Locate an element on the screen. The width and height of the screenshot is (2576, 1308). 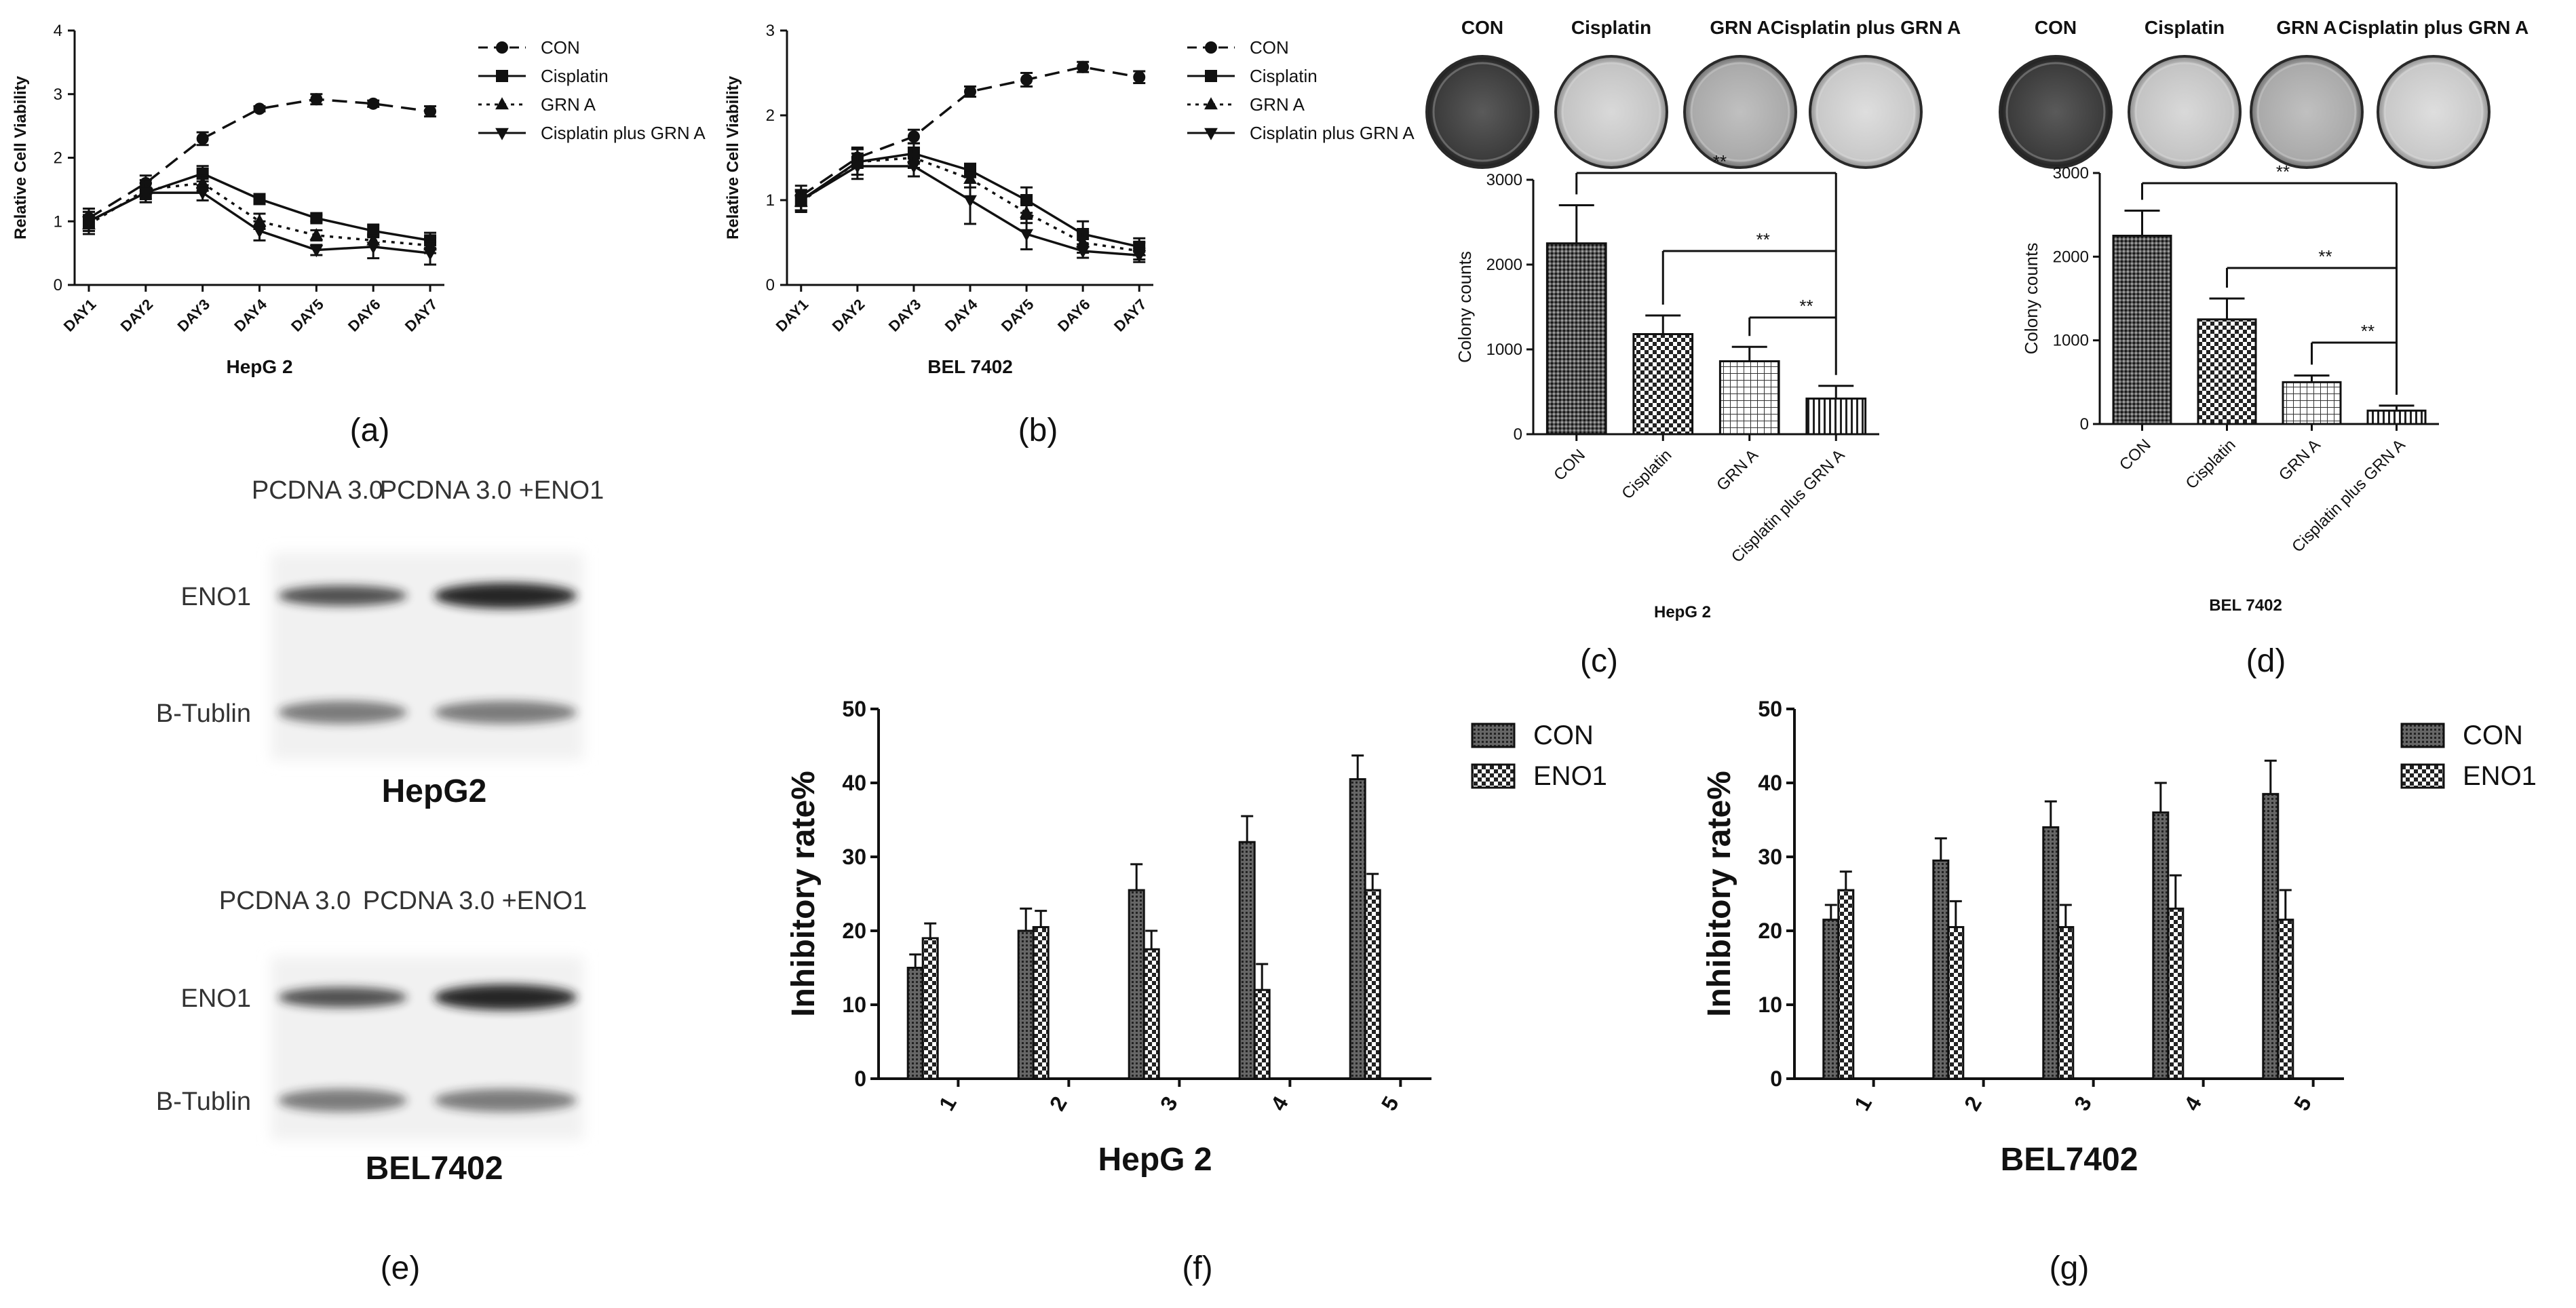
legend-label: Cisplatin is located at coordinates (575, 76).